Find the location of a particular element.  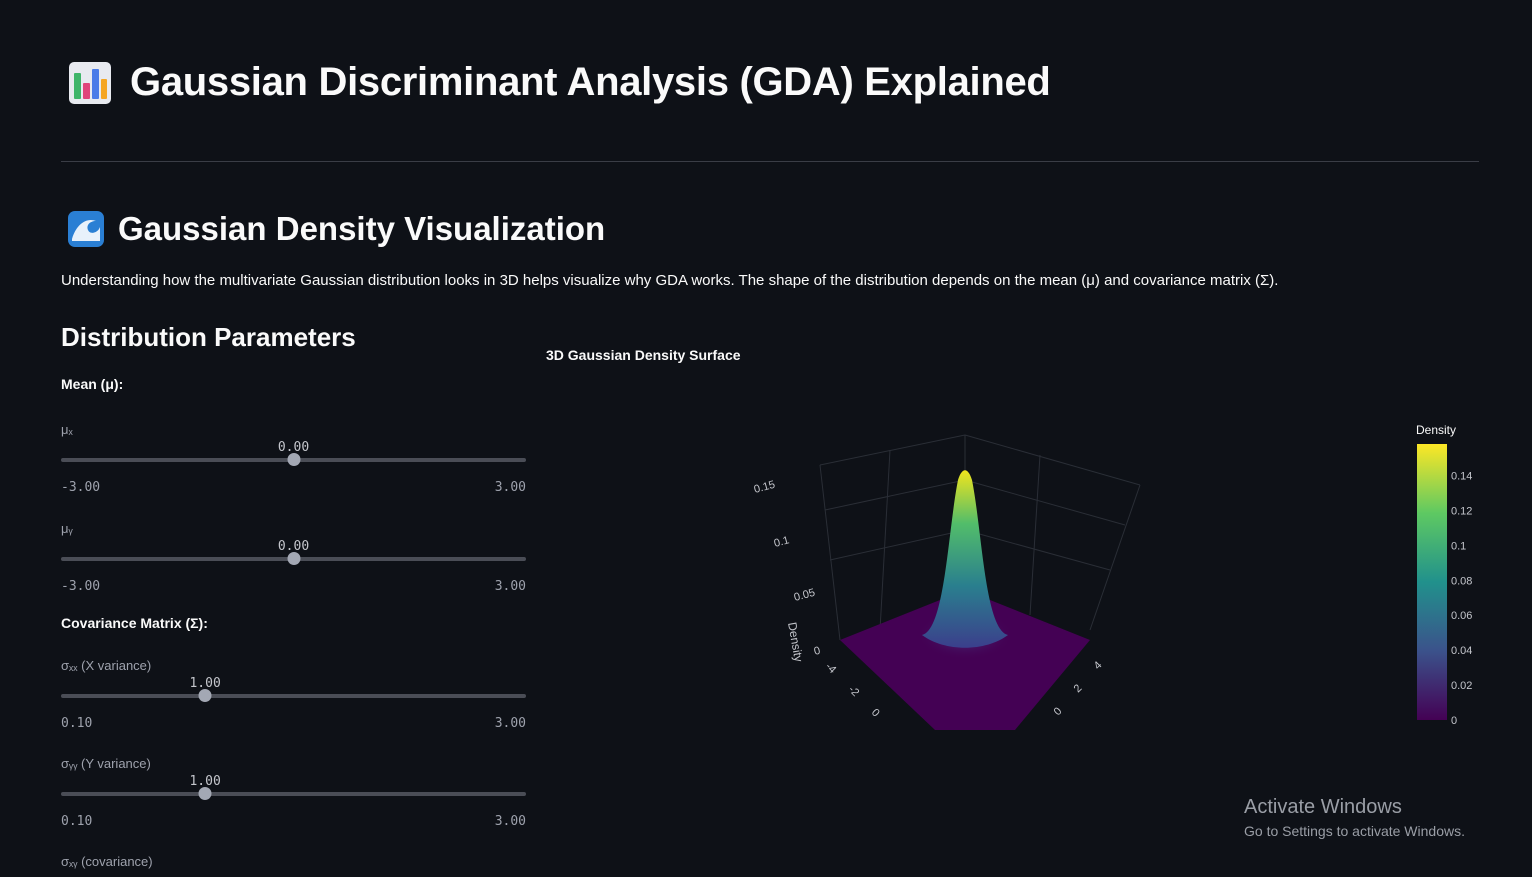

y-tick-label: 4 is located at coordinates (1098, 665).